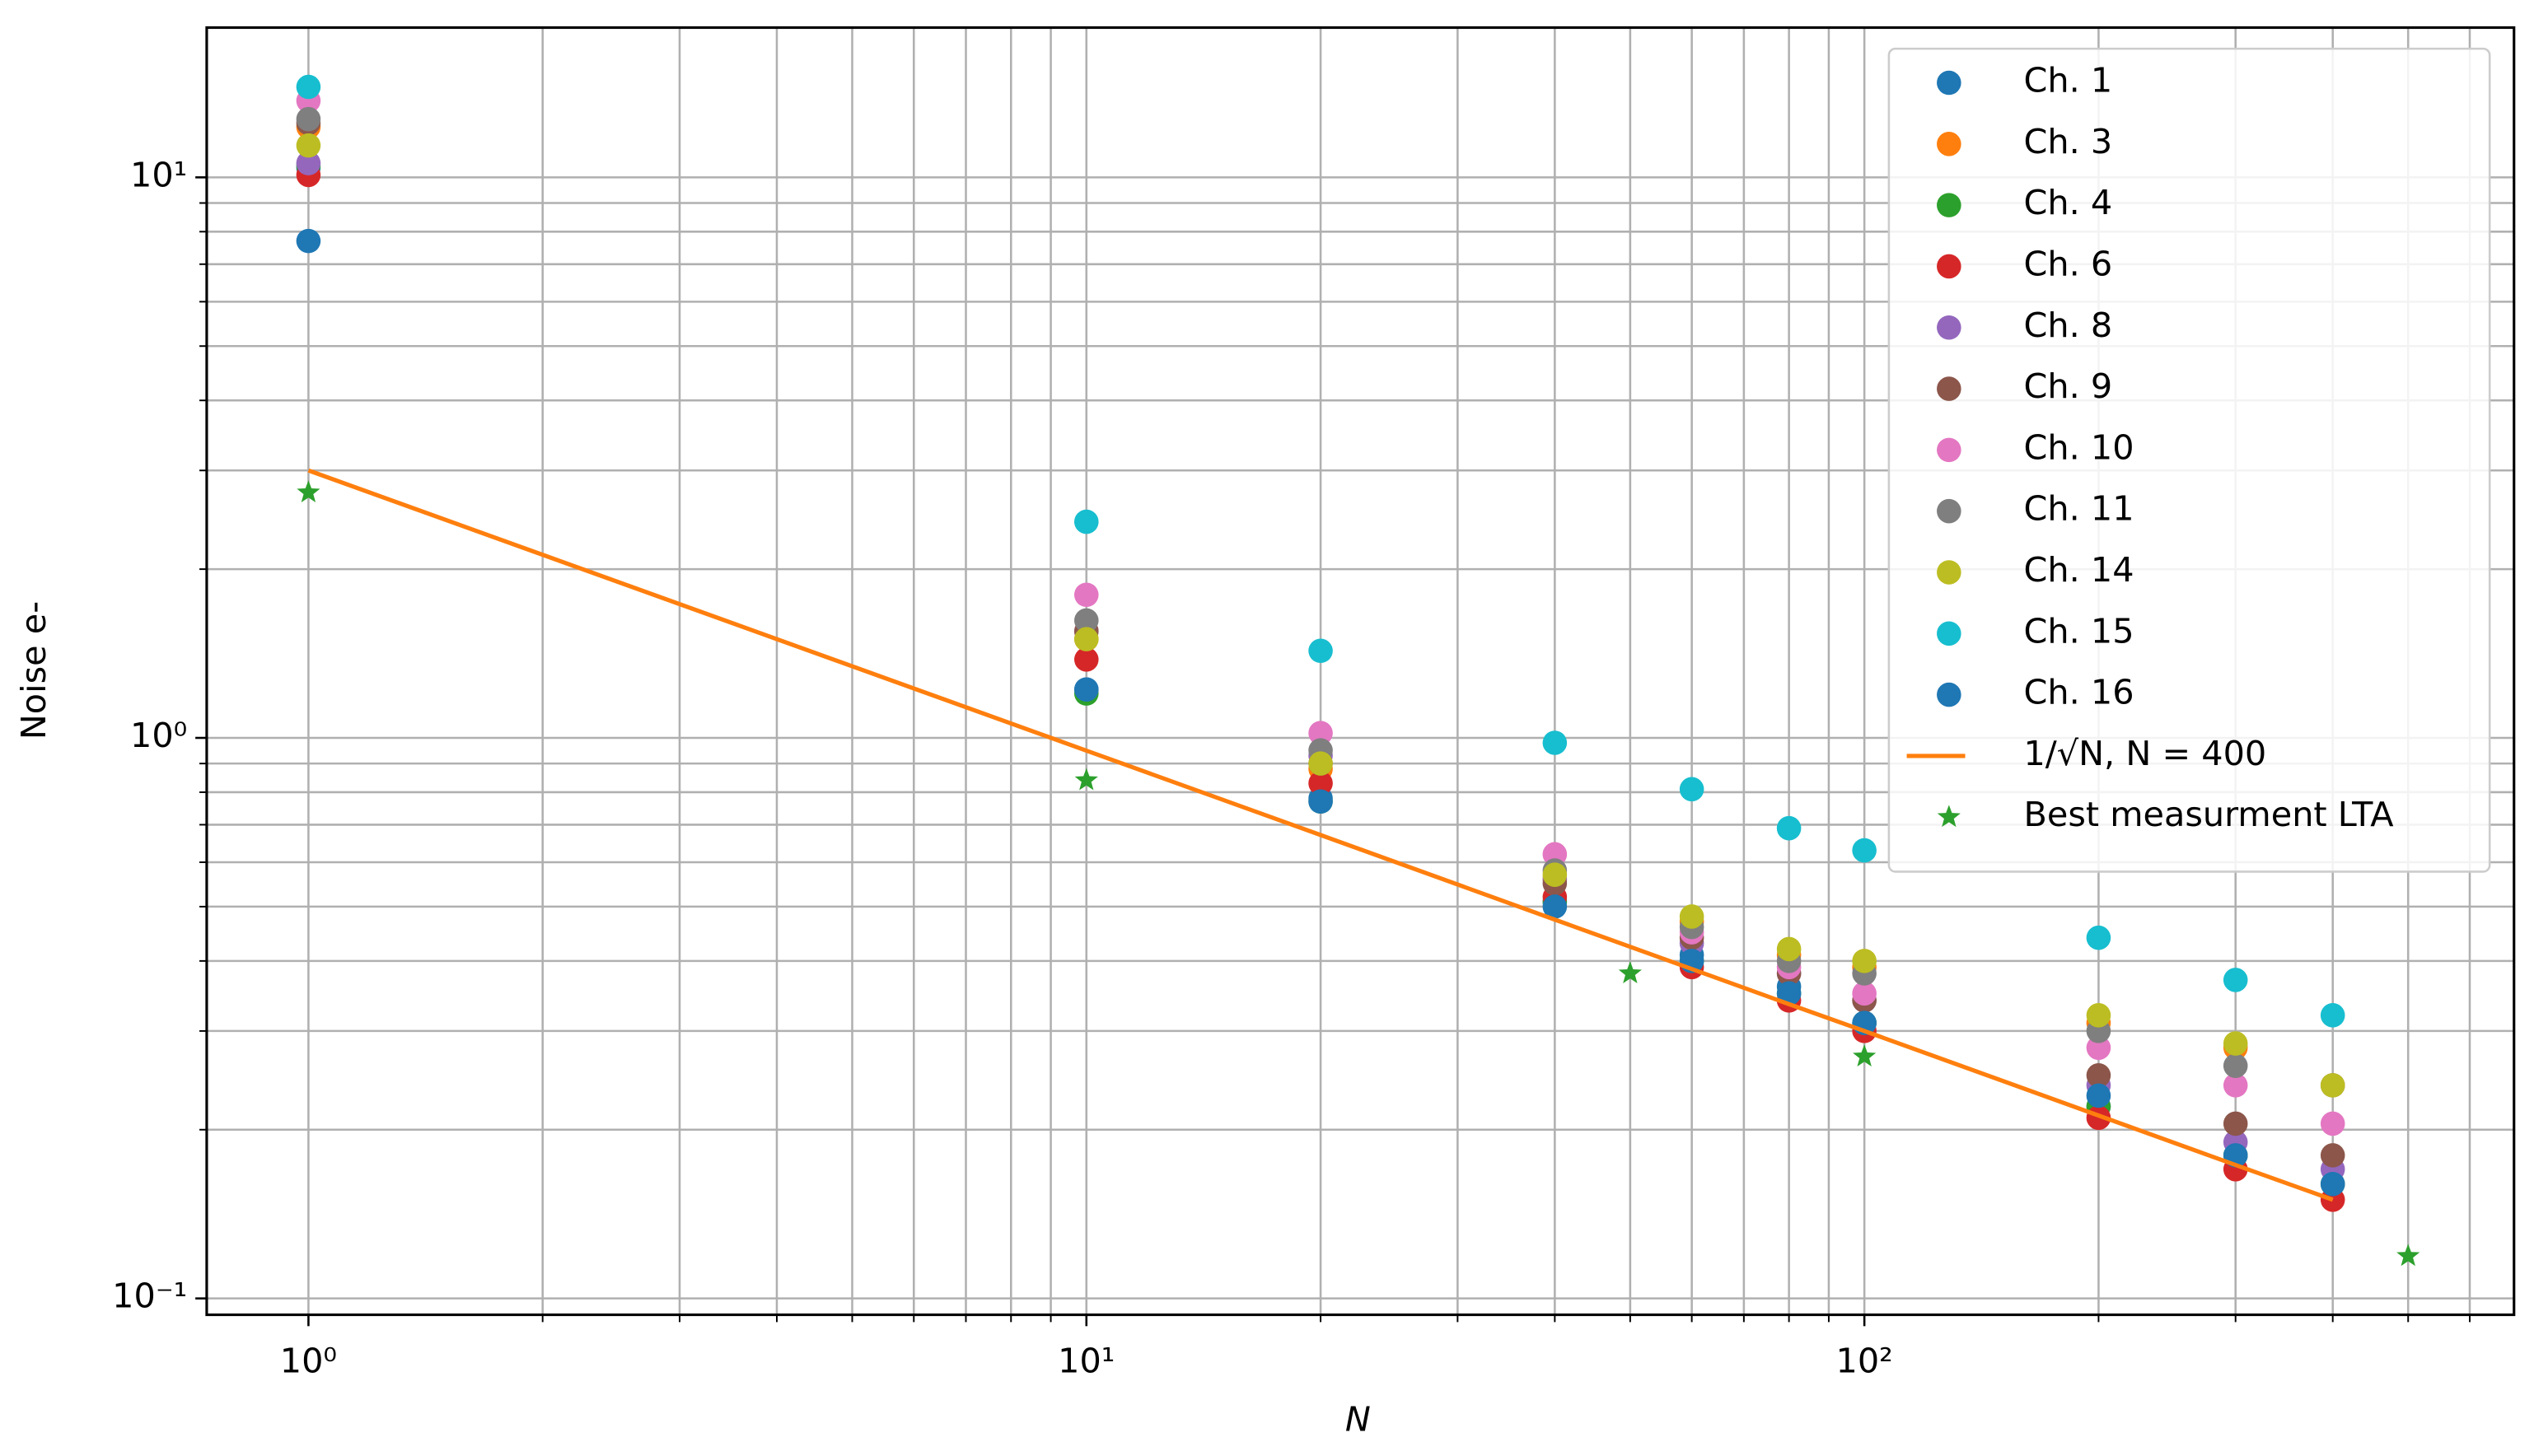 This screenshot has height=1456, width=2534. What do you see at coordinates (2067, 202) in the screenshot?
I see `legend-label: Ch. 4` at bounding box center [2067, 202].